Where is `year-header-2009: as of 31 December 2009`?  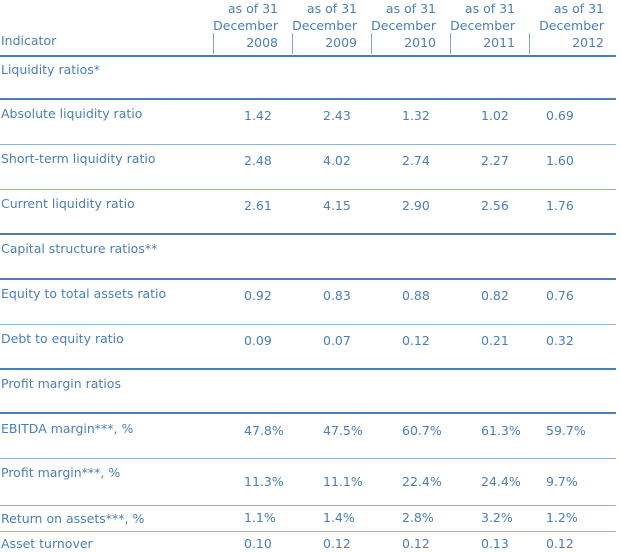 year-header-2009: as of 31 December 2009 is located at coordinates (318, 25).